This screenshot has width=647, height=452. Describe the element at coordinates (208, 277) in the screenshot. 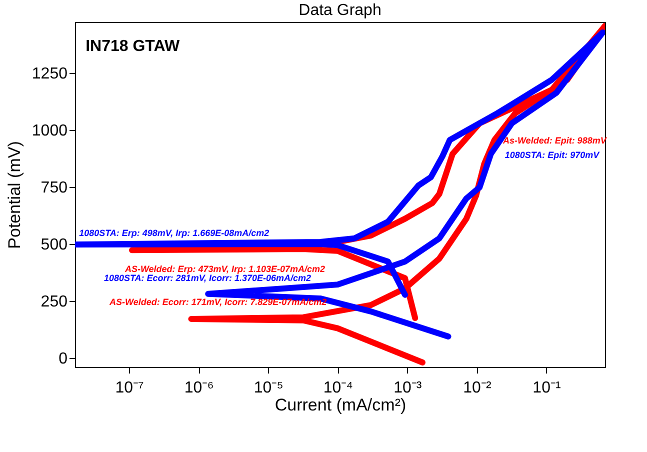

I see `annotation: 1080STA: Ecorr: 281mV, Icorr: 1.370E-06mA/cm2` at that location.